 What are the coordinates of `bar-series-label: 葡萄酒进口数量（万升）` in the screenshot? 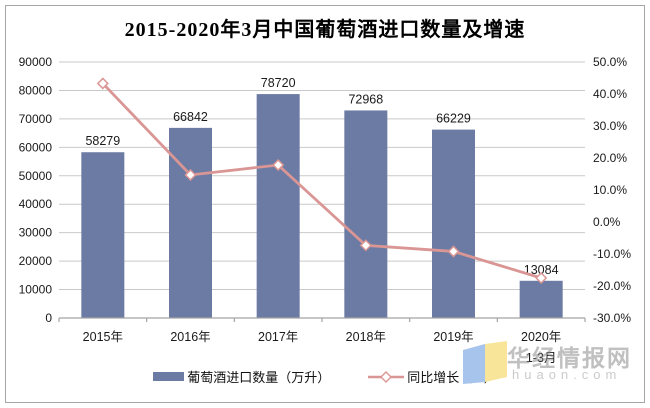 It's located at (259, 377).